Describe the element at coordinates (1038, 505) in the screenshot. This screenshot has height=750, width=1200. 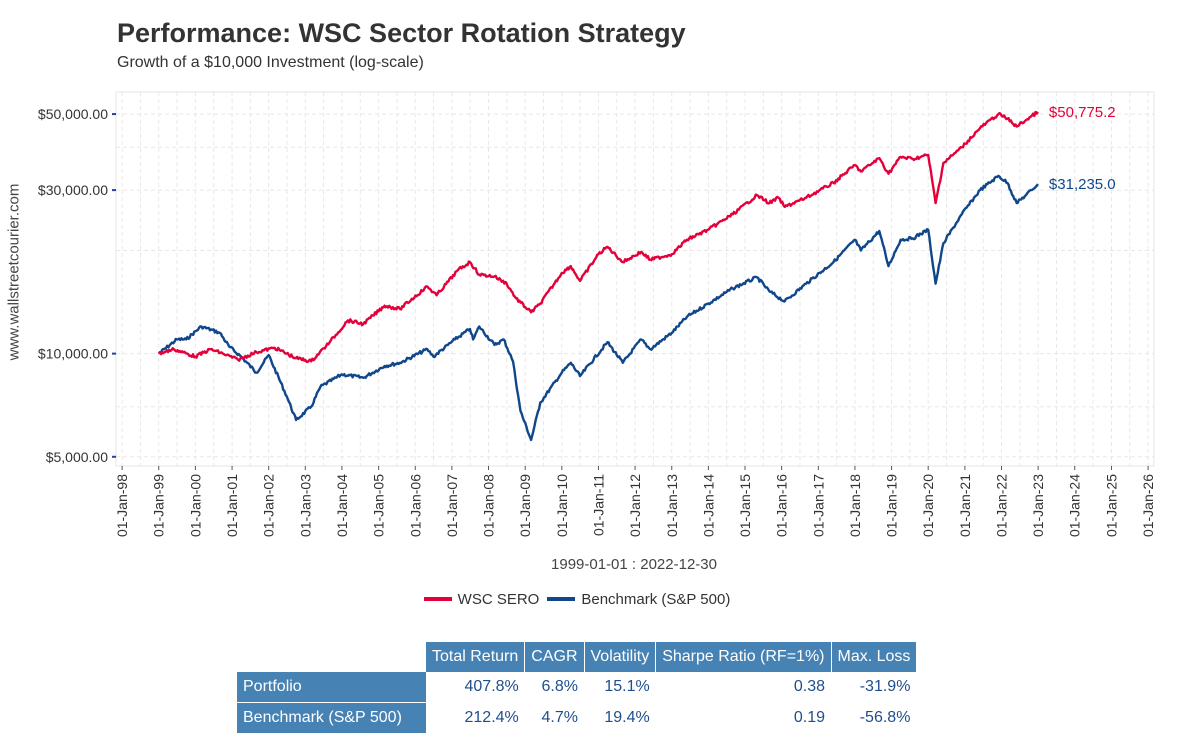
I see `x-tick-label: 01-Jan-23` at that location.